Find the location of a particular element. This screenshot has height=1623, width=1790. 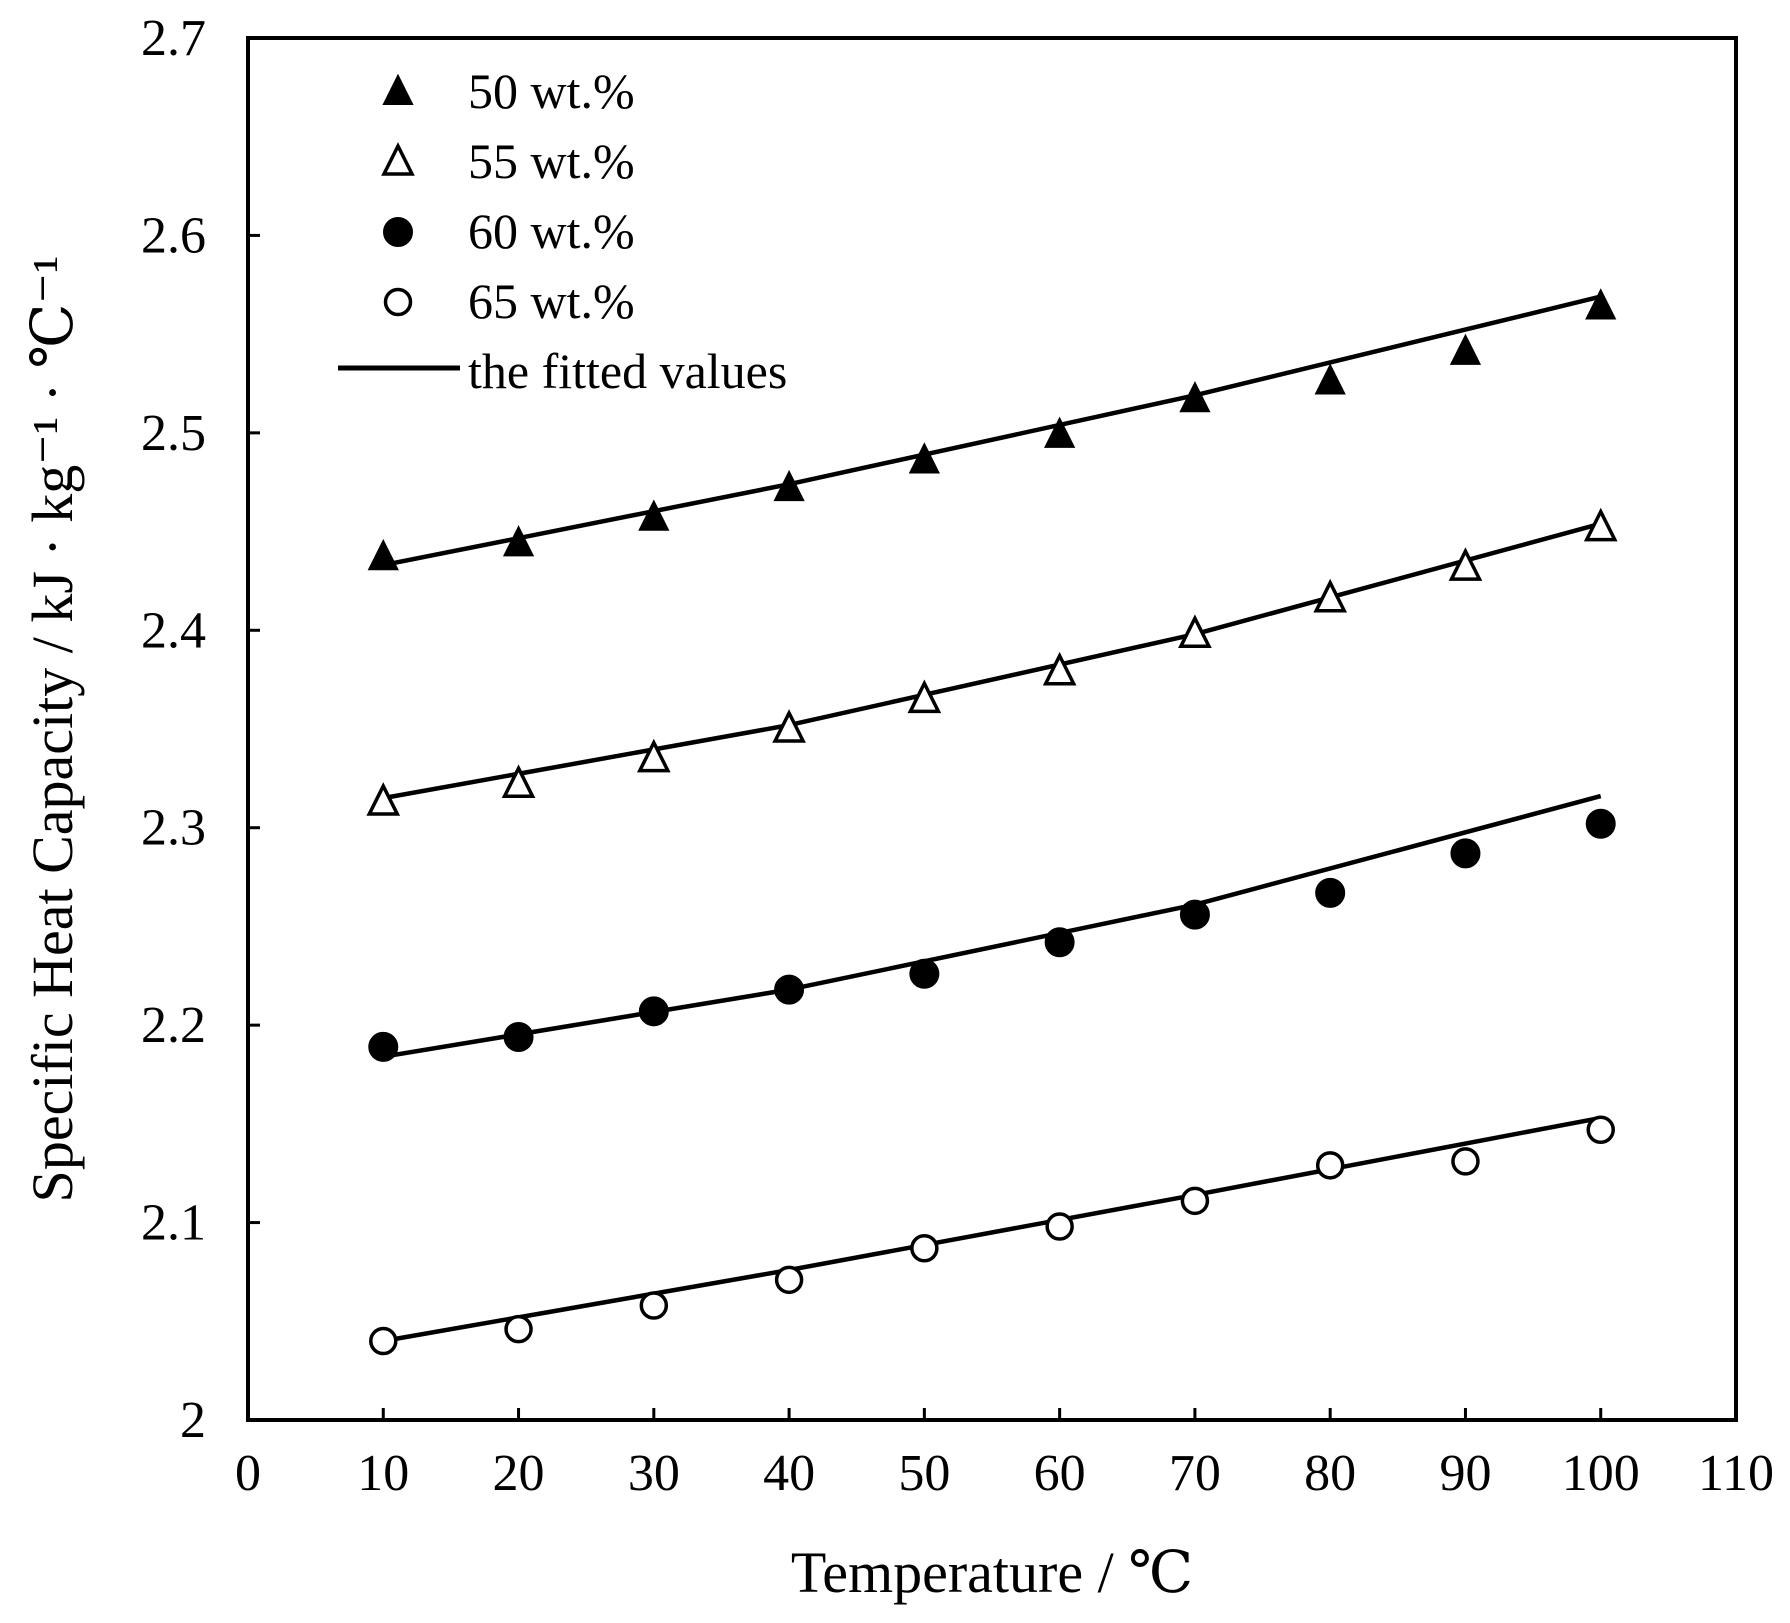

x-tick-label: 100 is located at coordinates (1601, 1473).